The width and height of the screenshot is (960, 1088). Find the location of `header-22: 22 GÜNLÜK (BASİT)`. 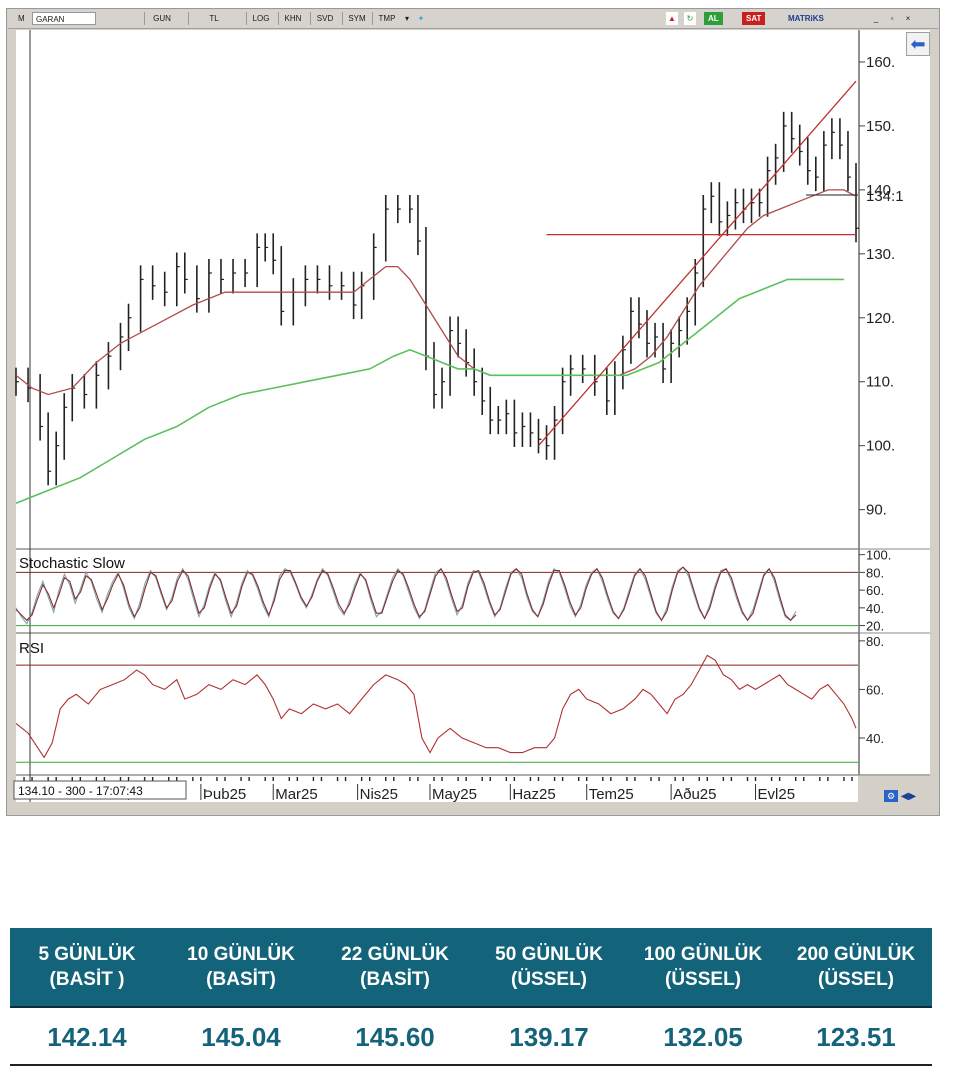

header-22: 22 GÜNLÜK (BASİT) is located at coordinates (395, 967).